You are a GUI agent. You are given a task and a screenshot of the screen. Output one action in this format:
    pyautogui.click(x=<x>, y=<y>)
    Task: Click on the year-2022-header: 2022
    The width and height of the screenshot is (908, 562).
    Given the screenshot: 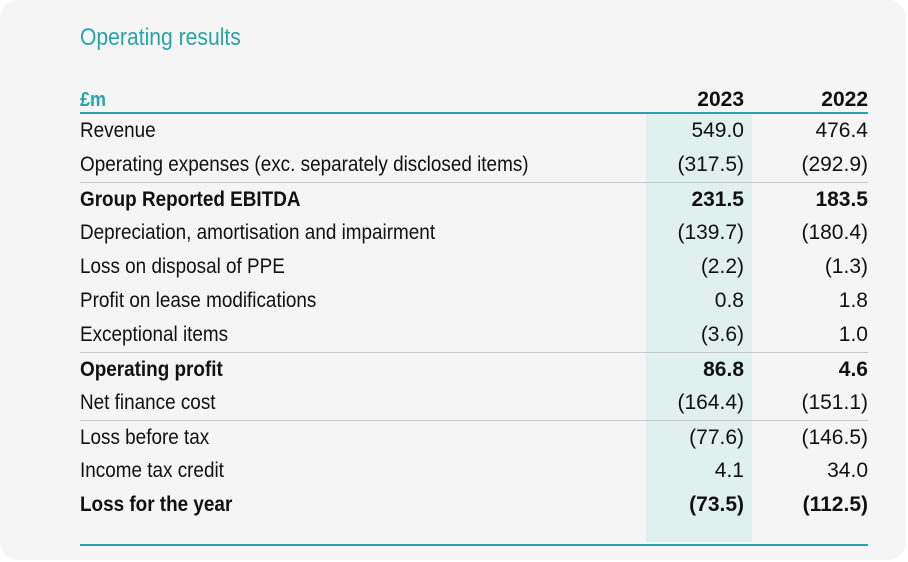 What is the action you would take?
    pyautogui.click(x=844, y=99)
    